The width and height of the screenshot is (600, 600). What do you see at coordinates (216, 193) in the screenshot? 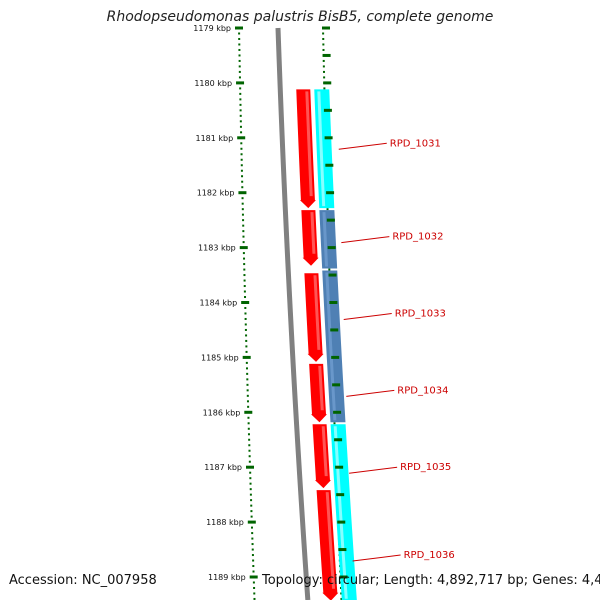
I see `tick-label: 1182 kbp` at bounding box center [216, 193].